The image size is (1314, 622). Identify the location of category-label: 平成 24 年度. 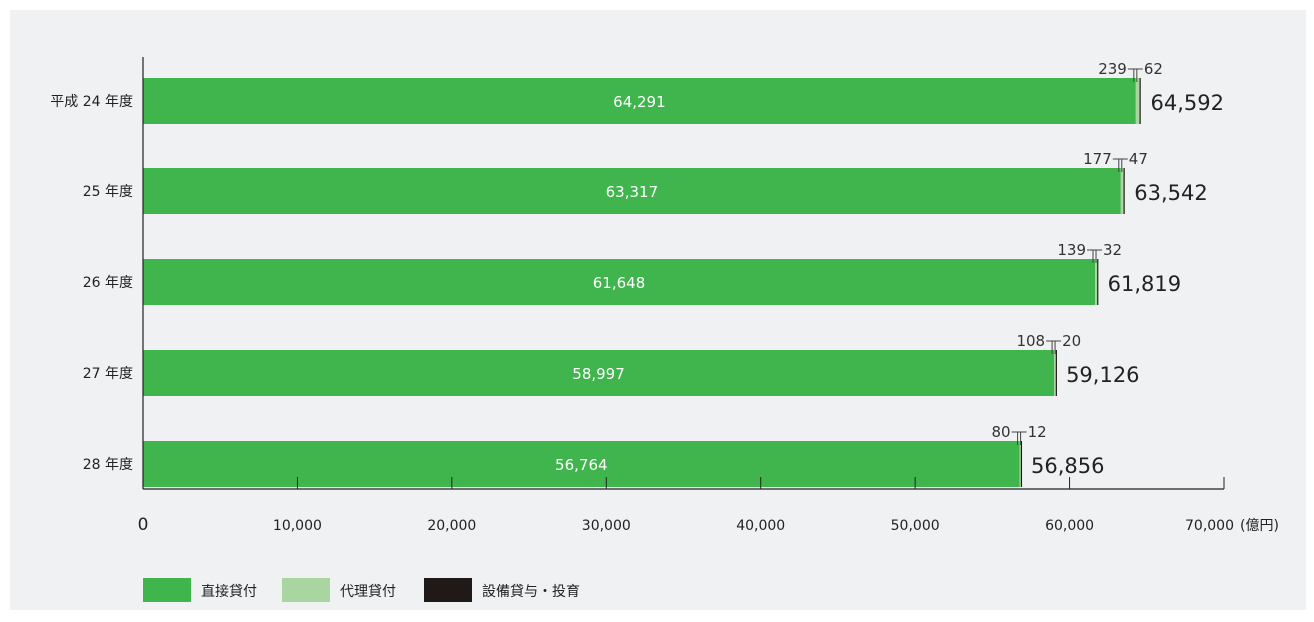
(91, 102).